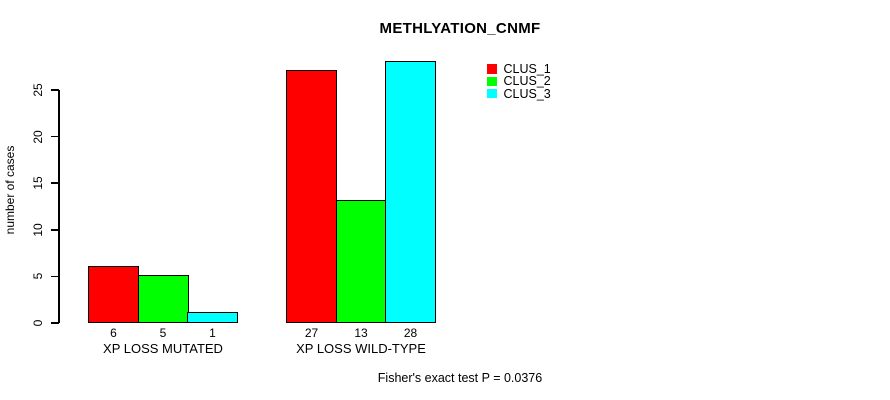 This screenshot has width=890, height=400. I want to click on bar-value-label: 6, so click(113, 333).